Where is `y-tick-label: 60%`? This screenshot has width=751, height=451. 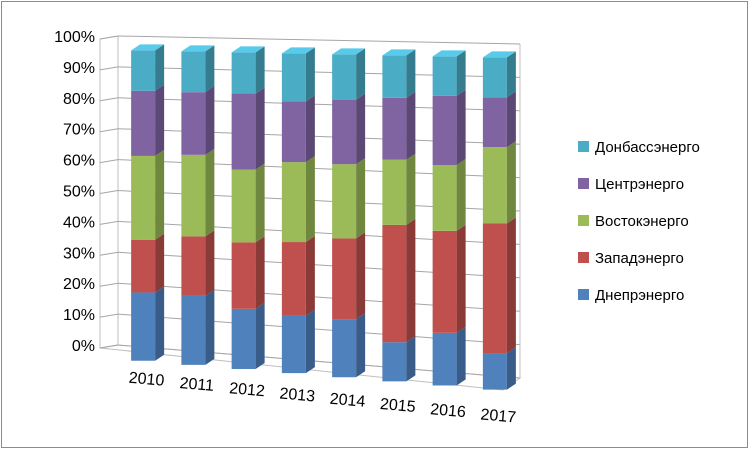
y-tick-label: 60% is located at coordinates (79, 161).